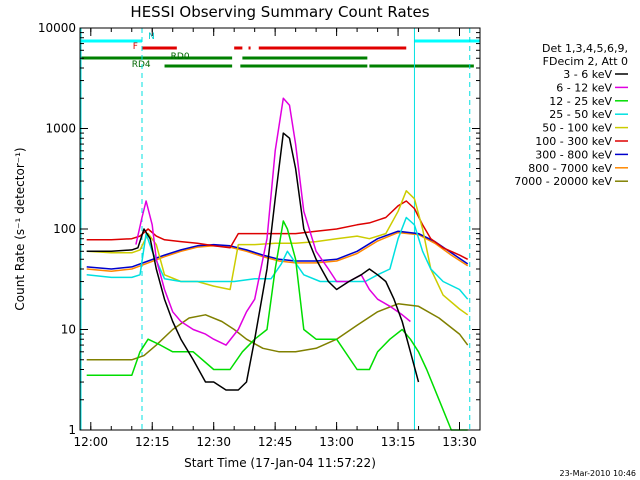 The height and width of the screenshot is (480, 640). Describe the element at coordinates (151, 37) in the screenshot. I see `flag-label-n: N` at that location.